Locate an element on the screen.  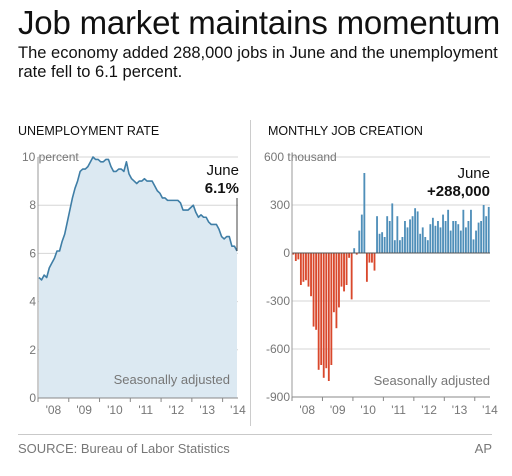
y-tick-label: -600 is located at coordinates (278, 349).